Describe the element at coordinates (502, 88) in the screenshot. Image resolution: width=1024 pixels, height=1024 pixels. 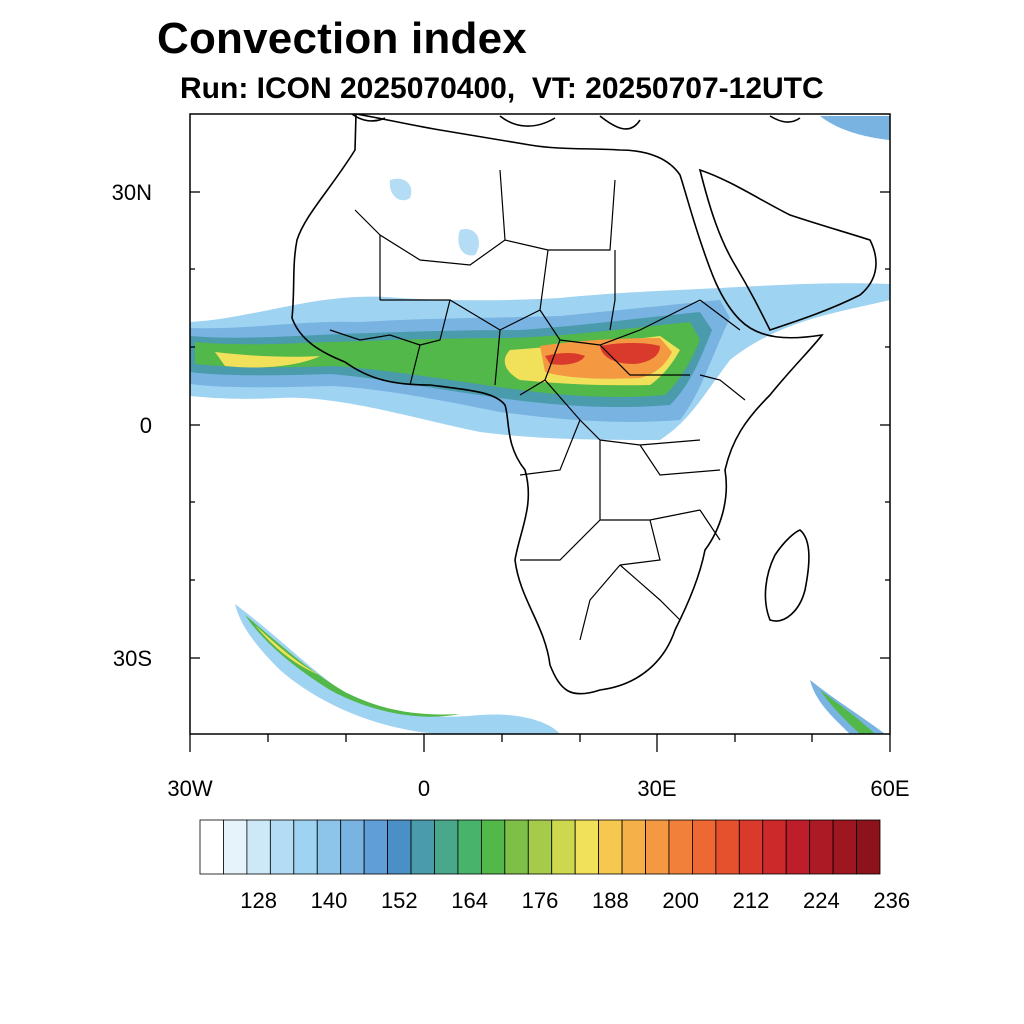
I see `map-subtitle: Run: ICON 2025070400, VT: 20250707-12UTC` at that location.